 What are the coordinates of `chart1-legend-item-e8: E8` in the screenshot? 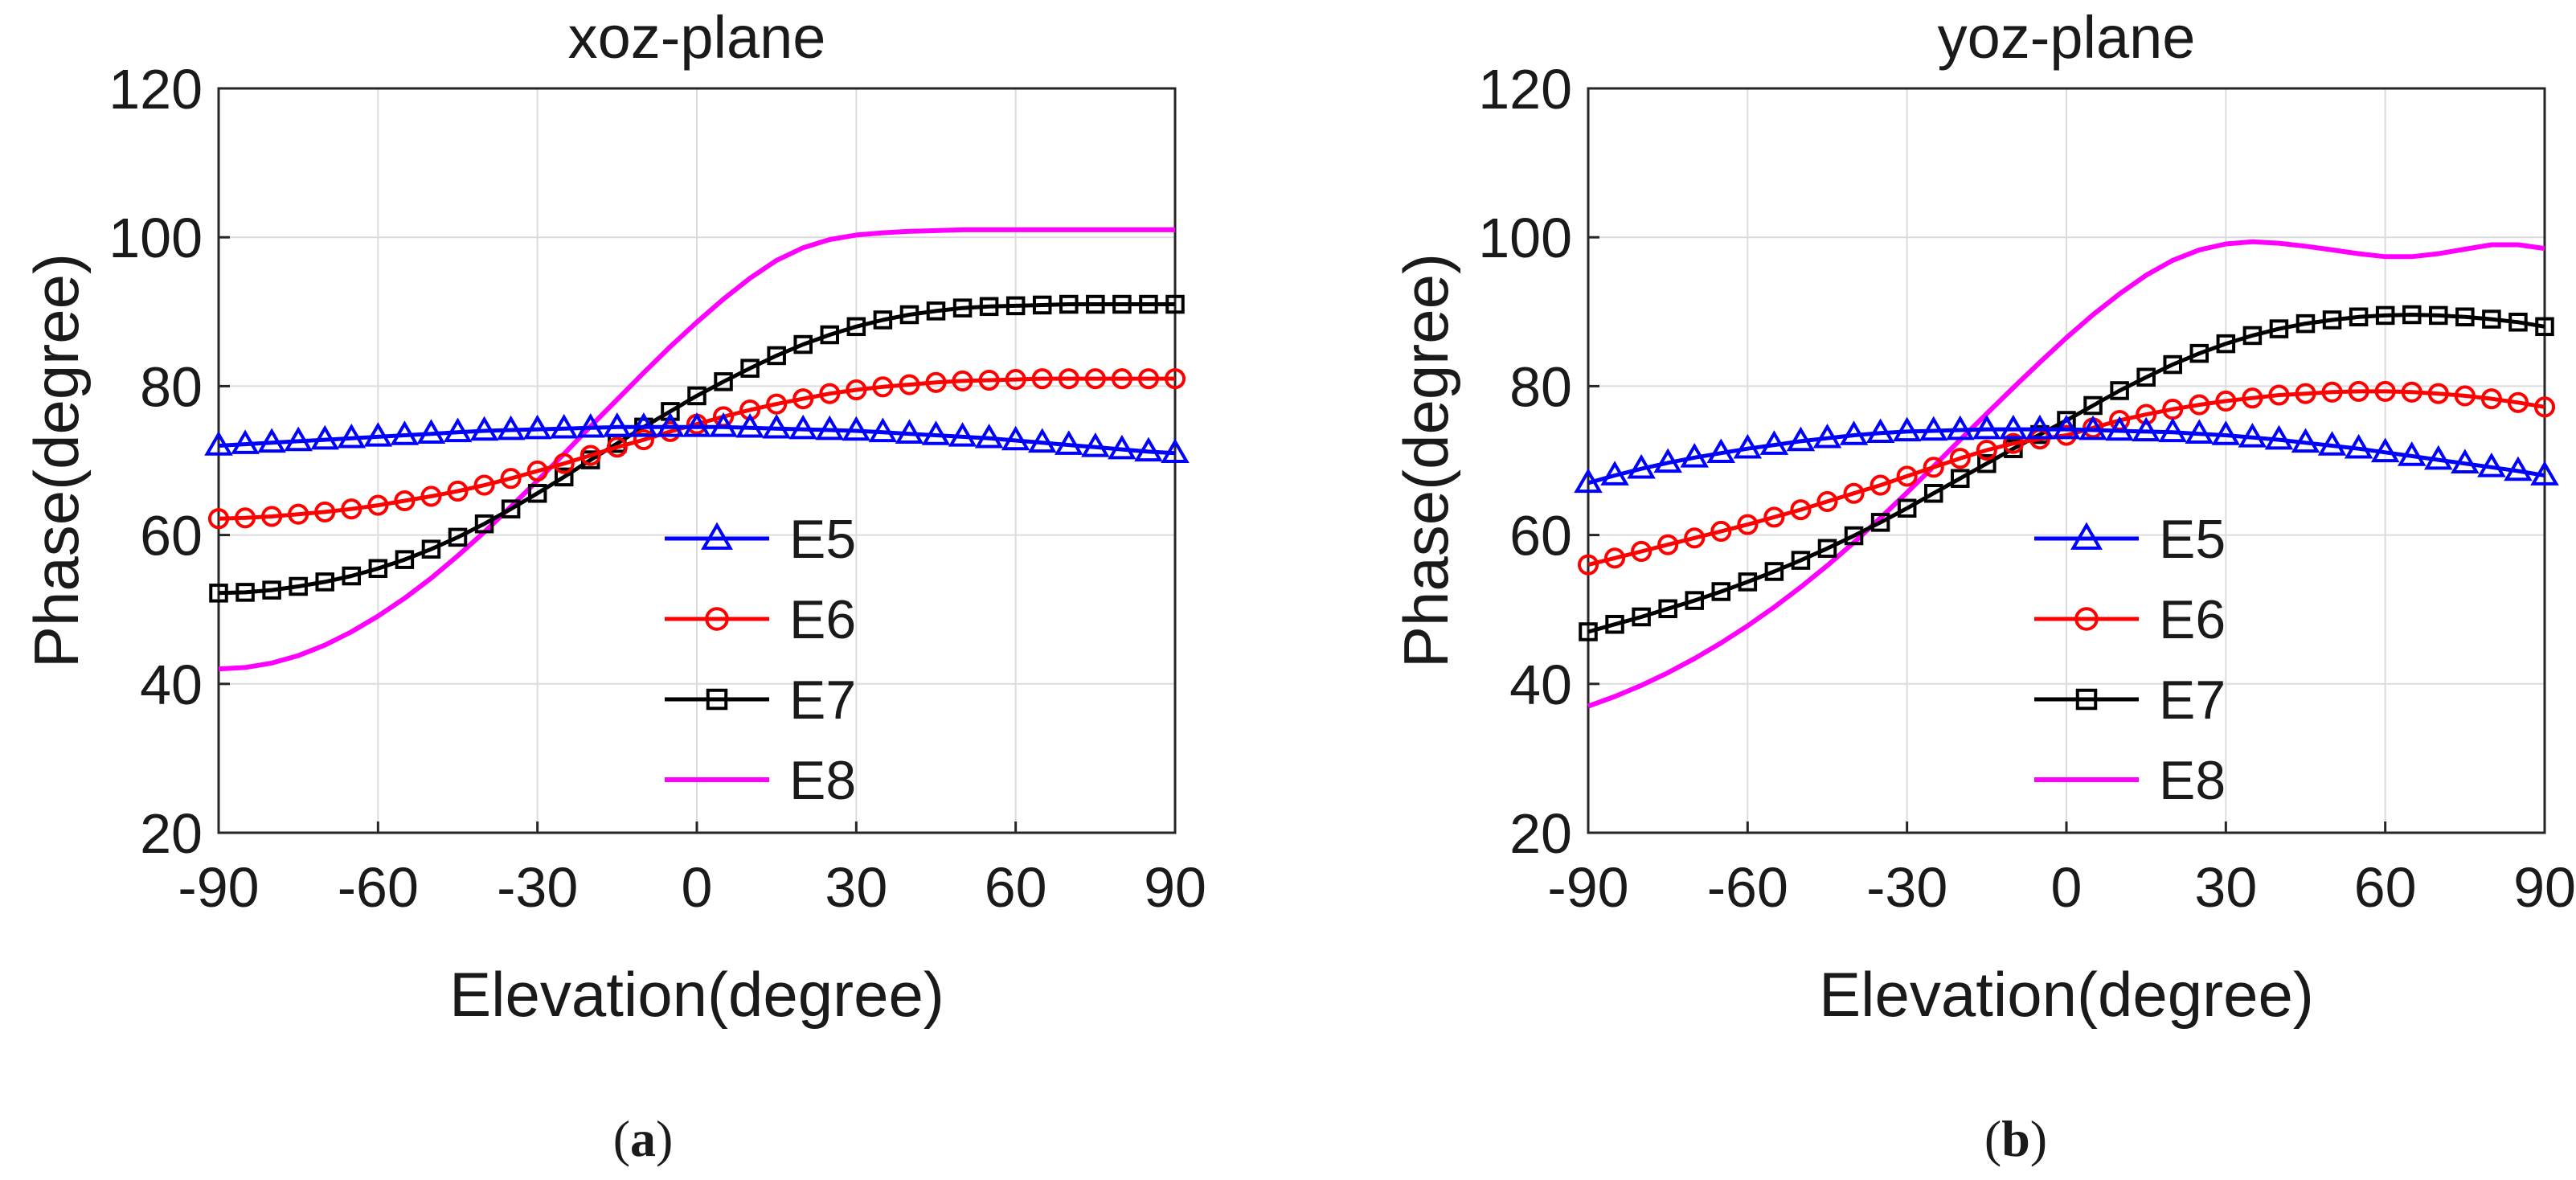 It's located at (760, 780).